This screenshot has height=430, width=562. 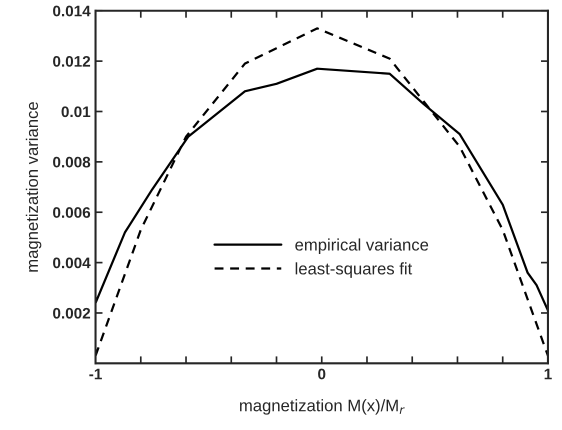 What do you see at coordinates (95, 374) in the screenshot?
I see `x-tick-label: -1` at bounding box center [95, 374].